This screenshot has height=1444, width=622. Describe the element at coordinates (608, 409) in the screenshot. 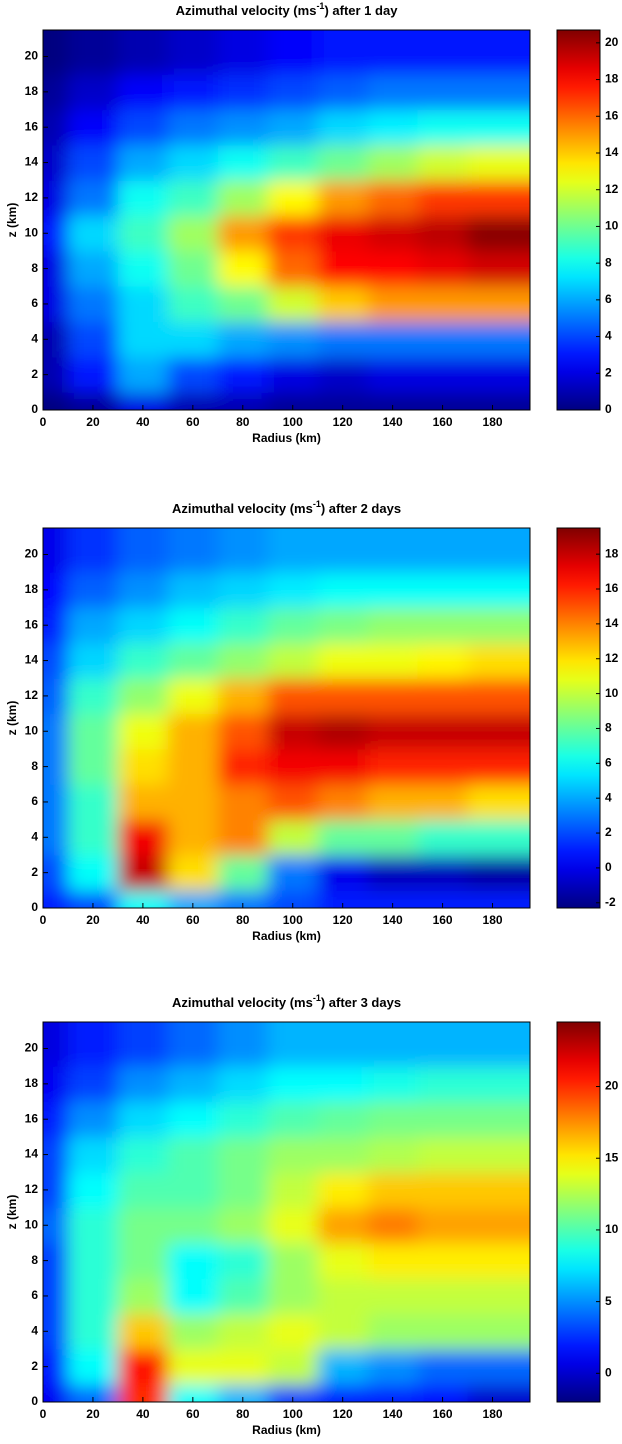

I see `colorbar-tick-label: 0` at that location.